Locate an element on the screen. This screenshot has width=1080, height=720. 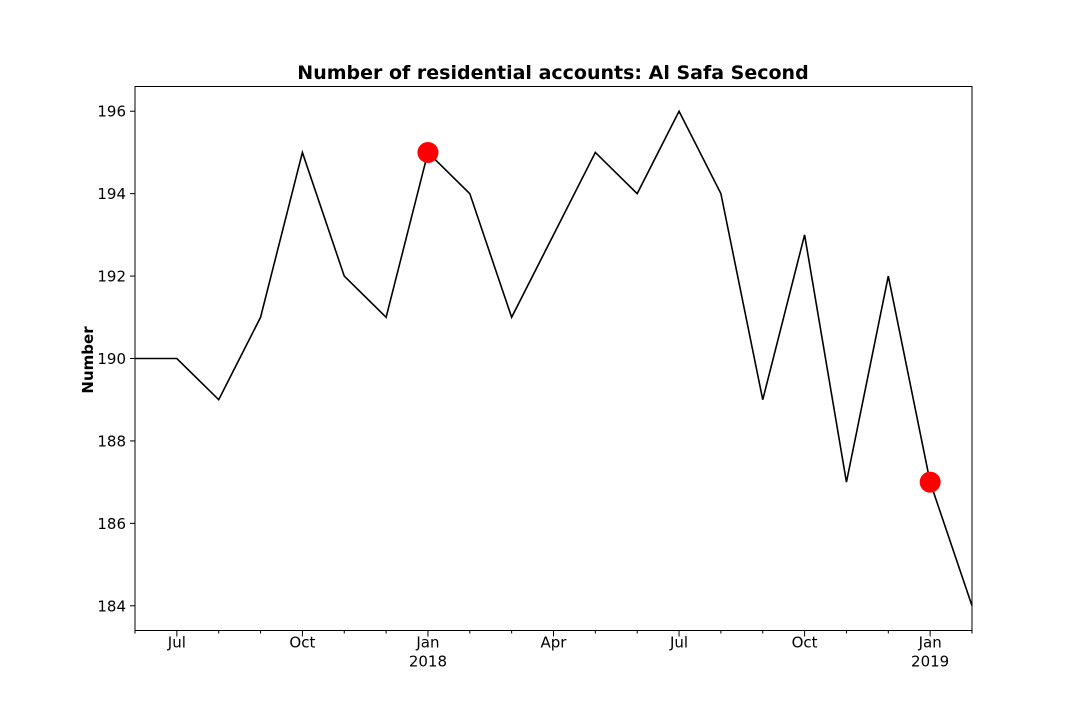
y-tick-label: 188 is located at coordinates (111, 441).